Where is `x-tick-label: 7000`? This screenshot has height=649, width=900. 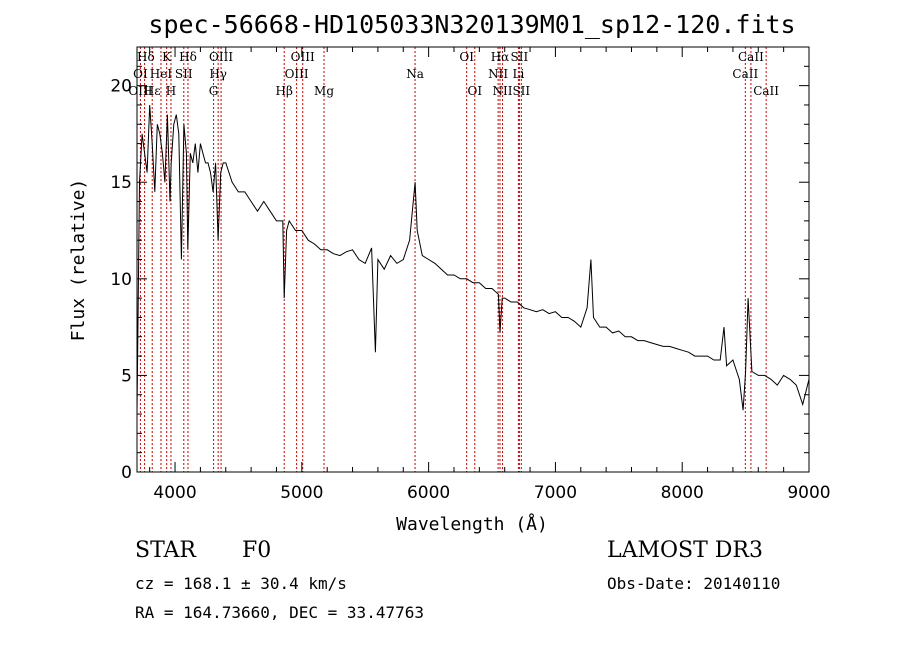
x-tick-label: 7000 is located at coordinates (555, 493).